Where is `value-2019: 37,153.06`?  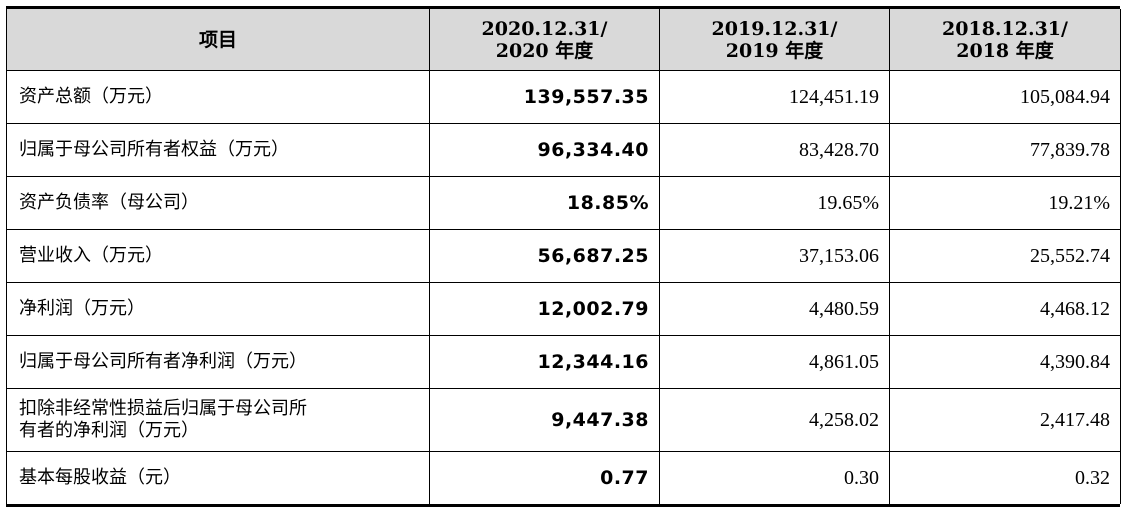
value-2019: 37,153.06 is located at coordinates (774, 256).